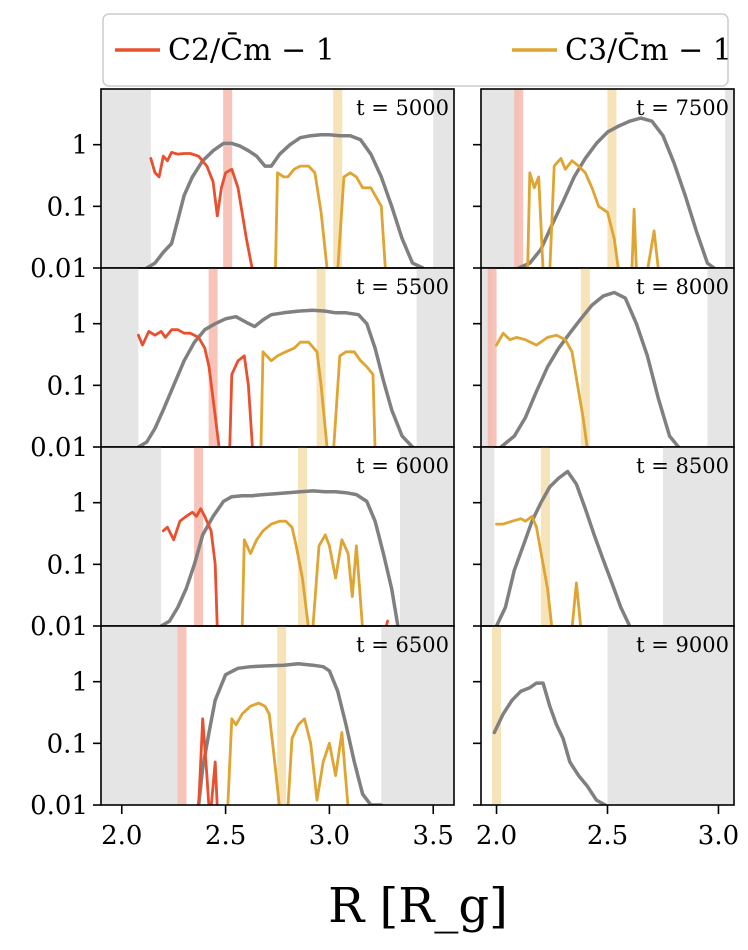 The height and width of the screenshot is (950, 748). I want to click on legend-box, so click(415, 50).